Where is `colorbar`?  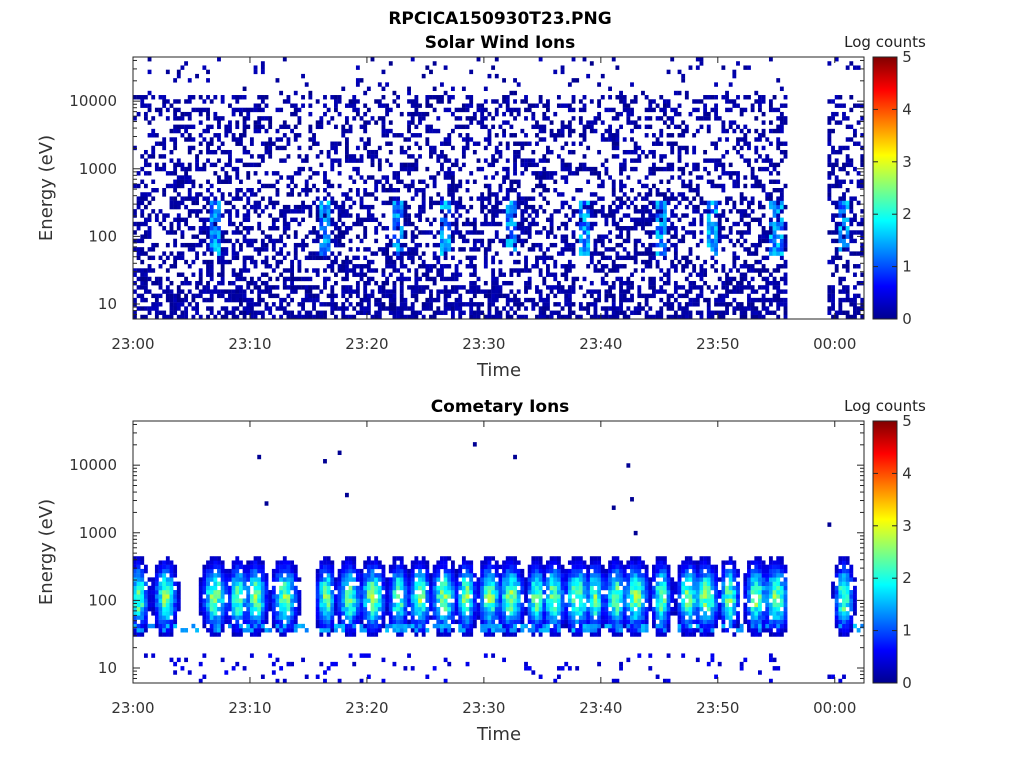 colorbar is located at coordinates (885, 188).